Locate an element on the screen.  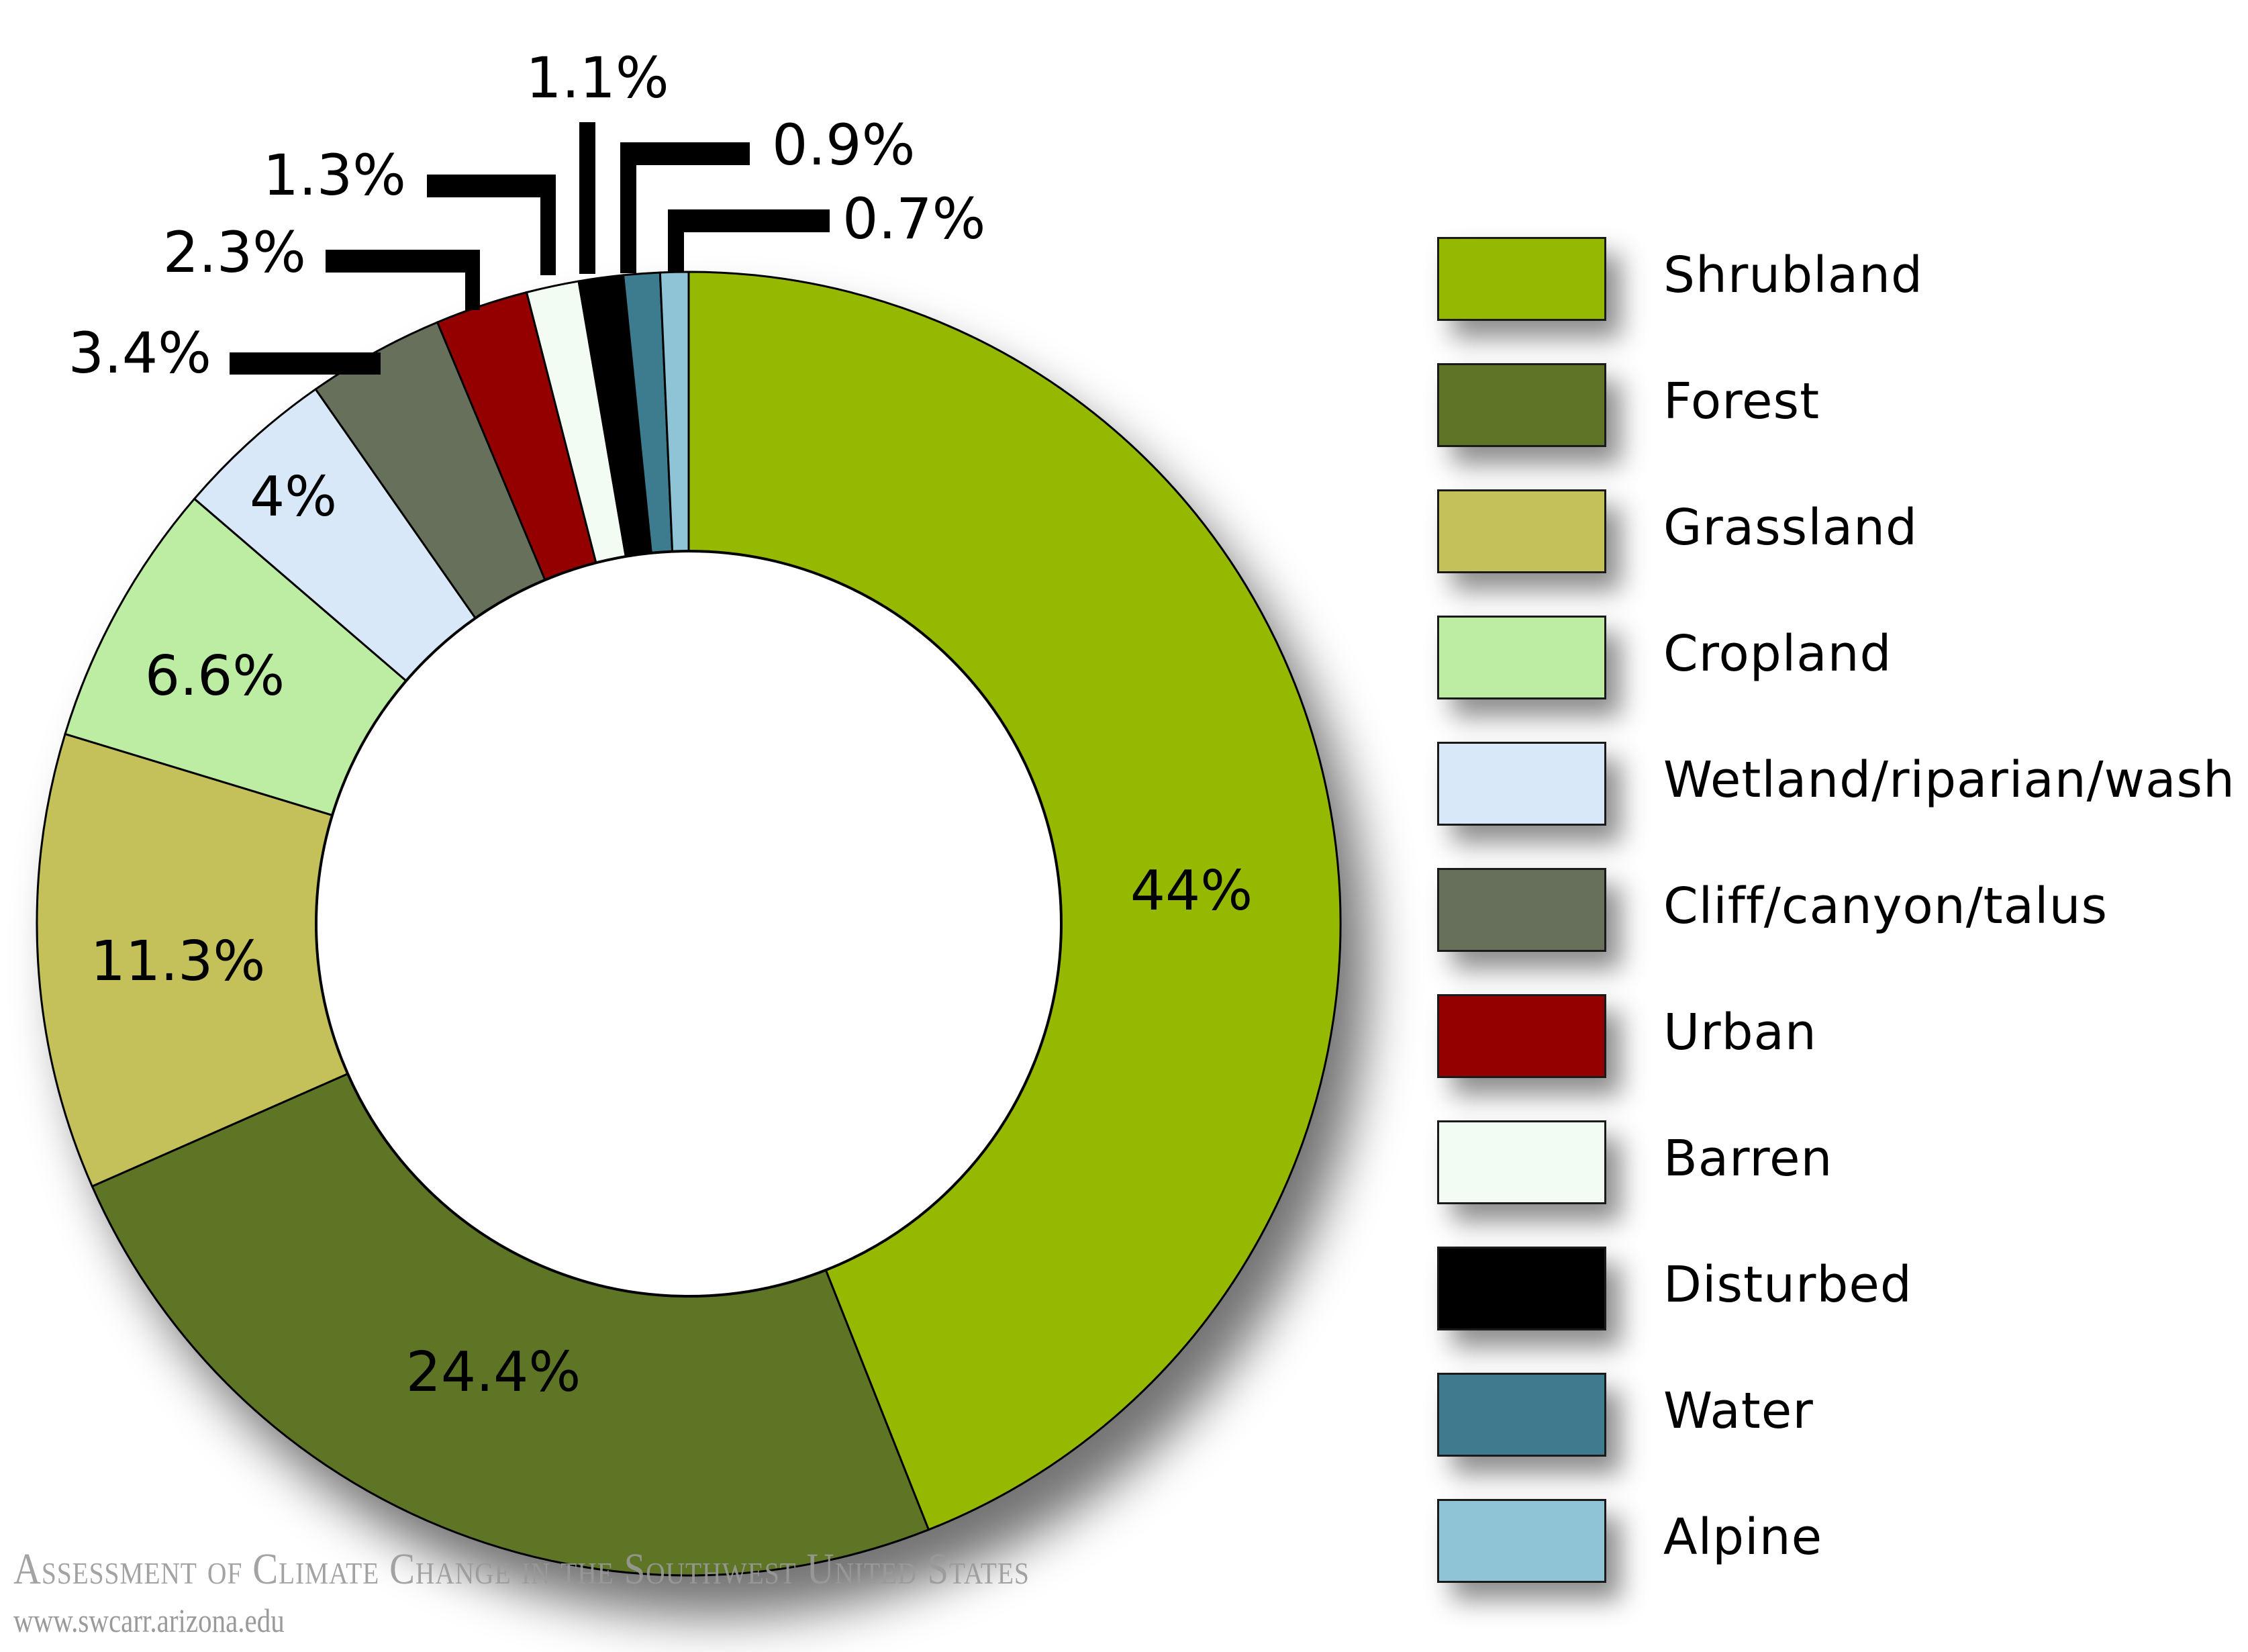
legend-item-wetland-riparian-wash: Wetland/riparian/wash is located at coordinates (1840, 784).